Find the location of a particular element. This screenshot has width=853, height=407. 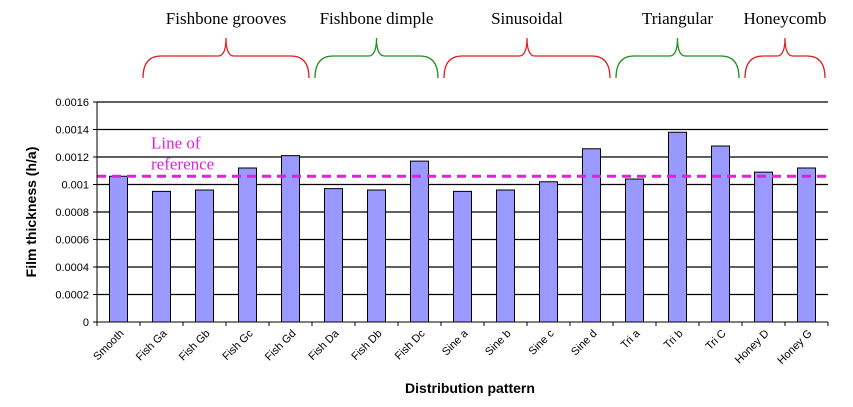

x-tick-label: Sine c is located at coordinates (542, 342).